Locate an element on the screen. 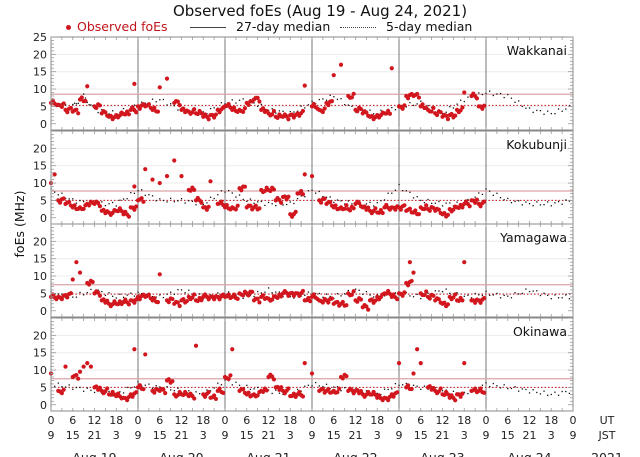  x-tick-label-ut: 12 is located at coordinates (182, 420).